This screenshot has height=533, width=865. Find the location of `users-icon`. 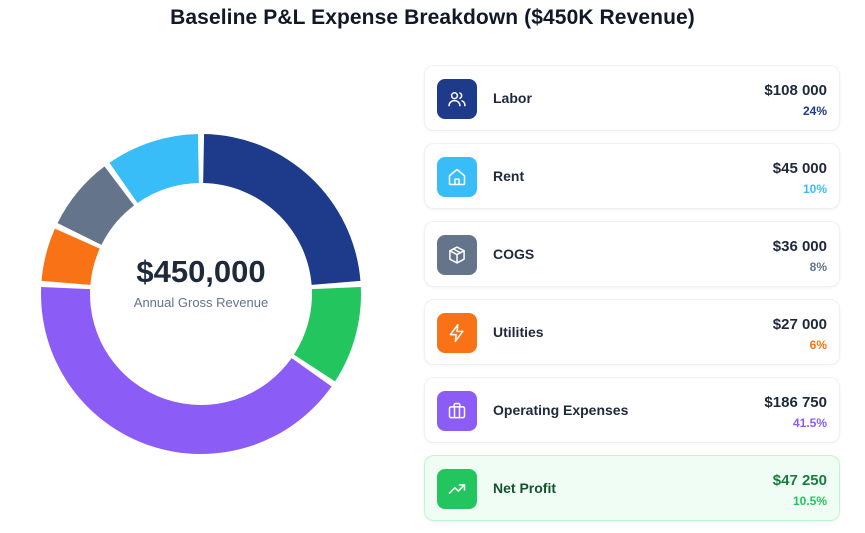

users-icon is located at coordinates (457, 99).